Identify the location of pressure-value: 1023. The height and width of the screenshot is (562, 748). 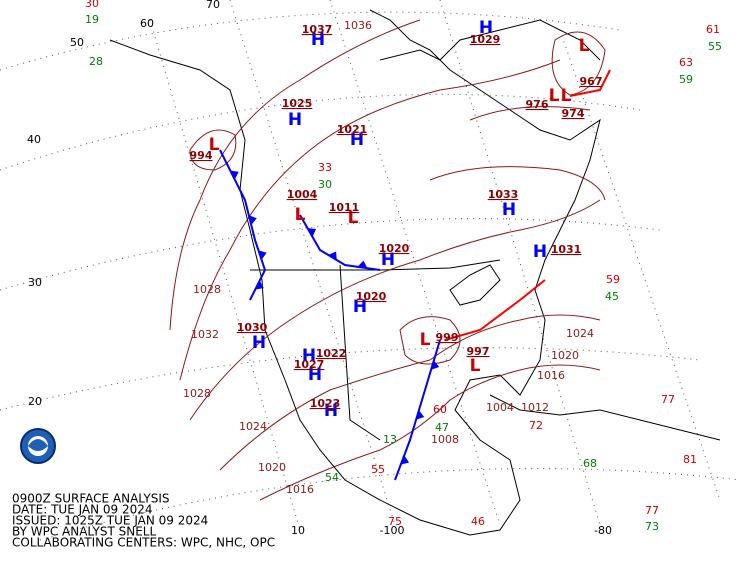
(325, 403).